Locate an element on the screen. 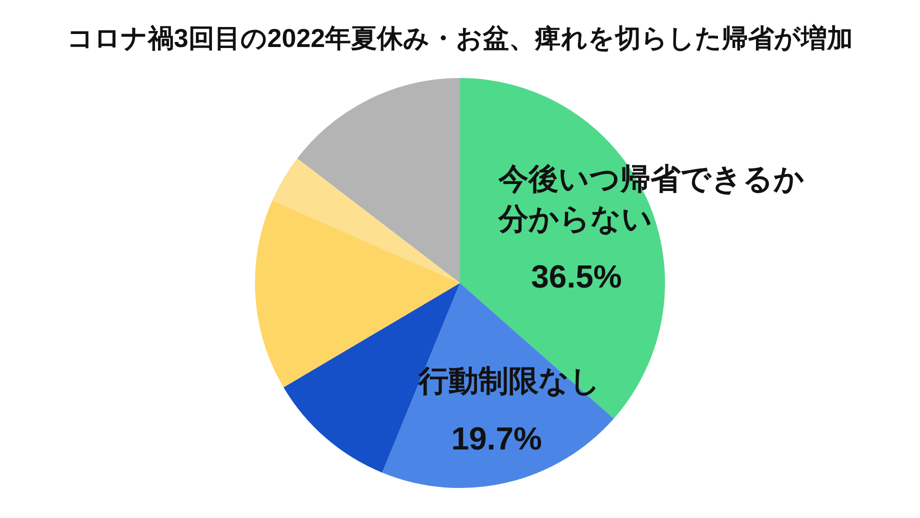  slice-label: 行動制限なし is located at coordinates (509, 381).